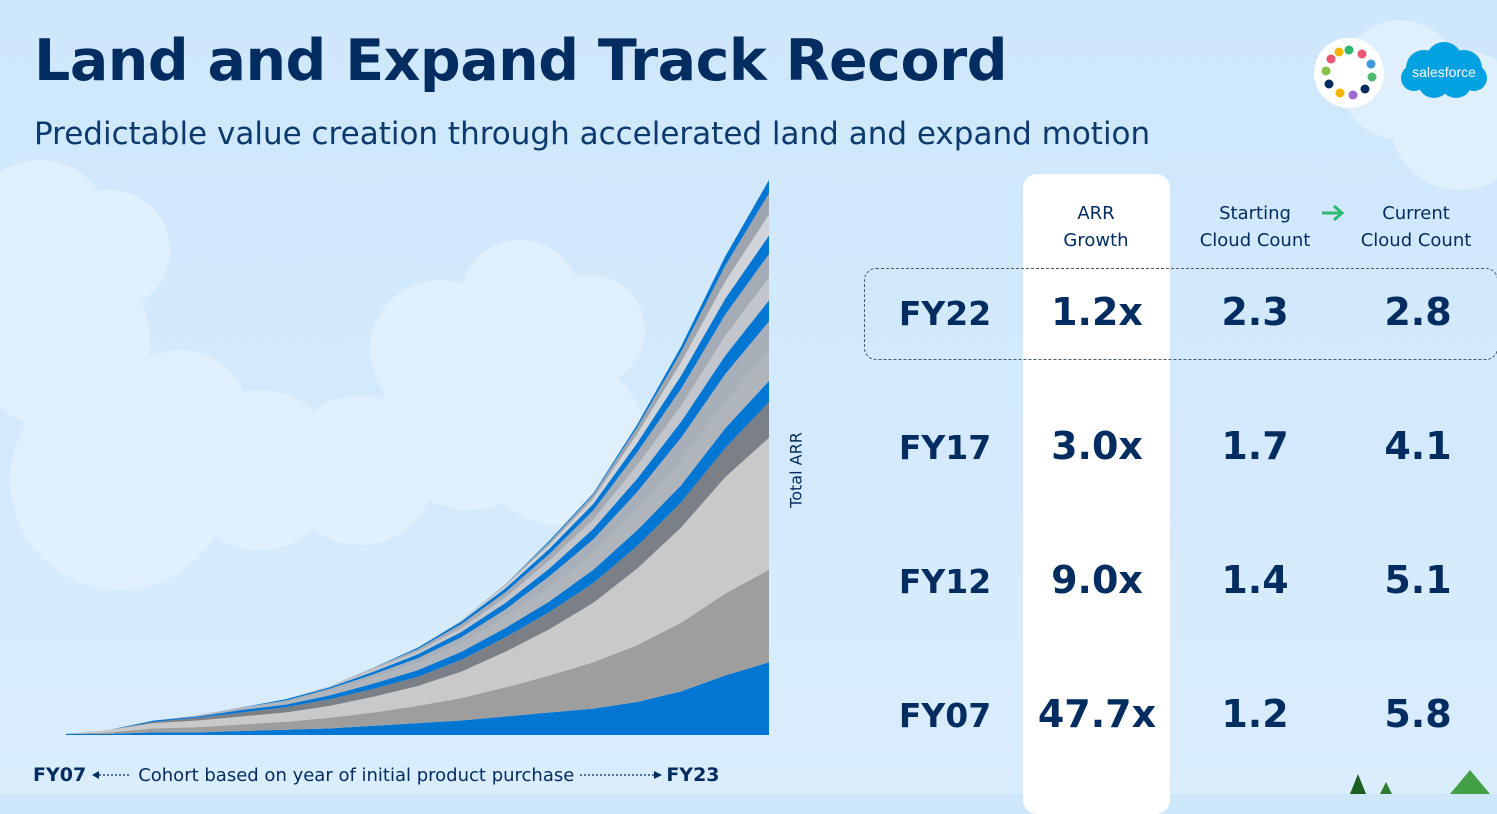  I want to click on salesforce-logo-text: salesforce, so click(1444, 72).